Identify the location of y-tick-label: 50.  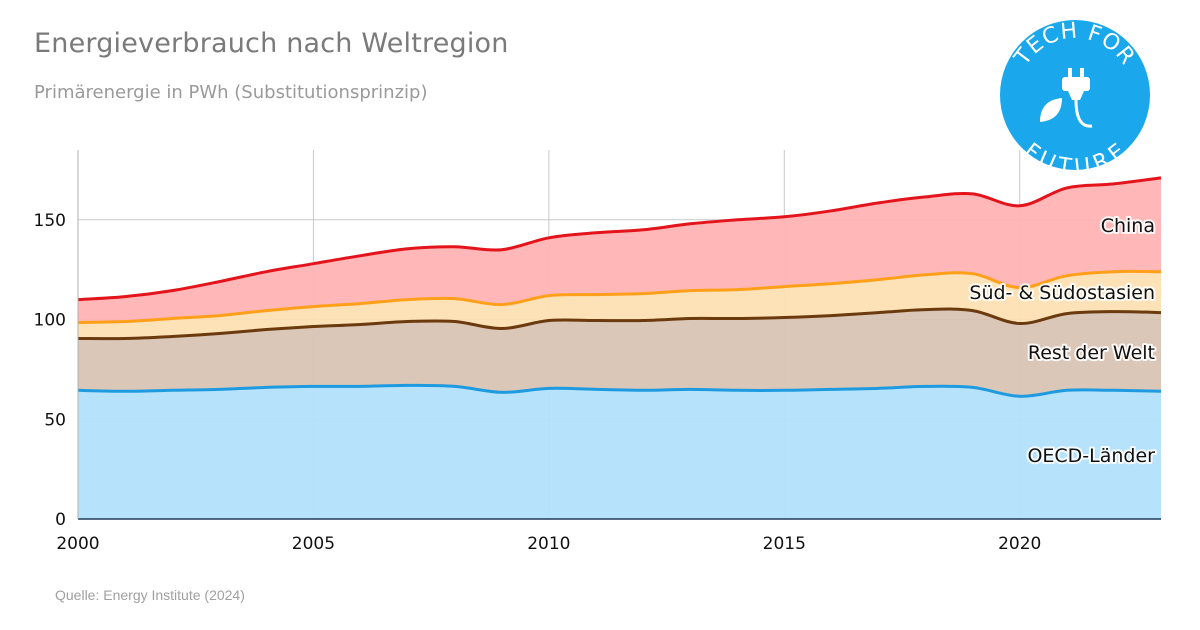
(55, 420).